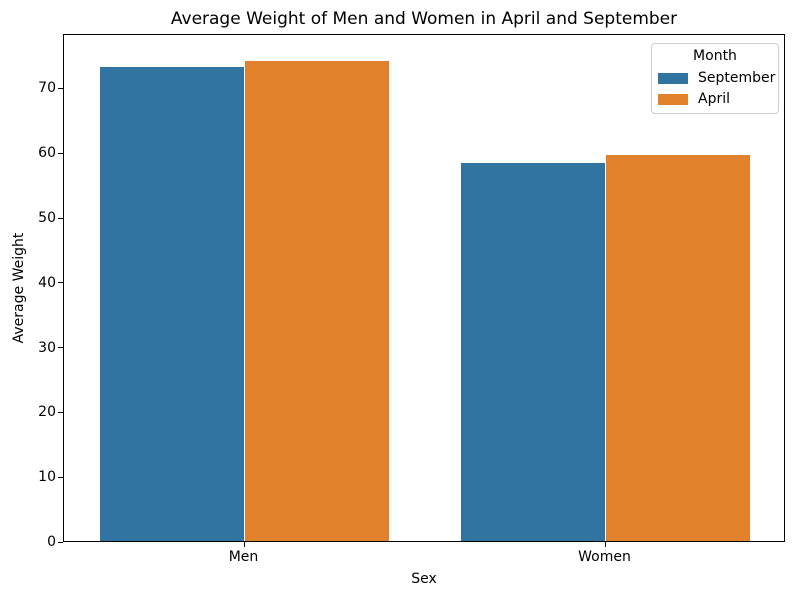 The image size is (800, 600). Describe the element at coordinates (19, 288) in the screenshot. I see `y-axis-label: Average Weight` at that location.